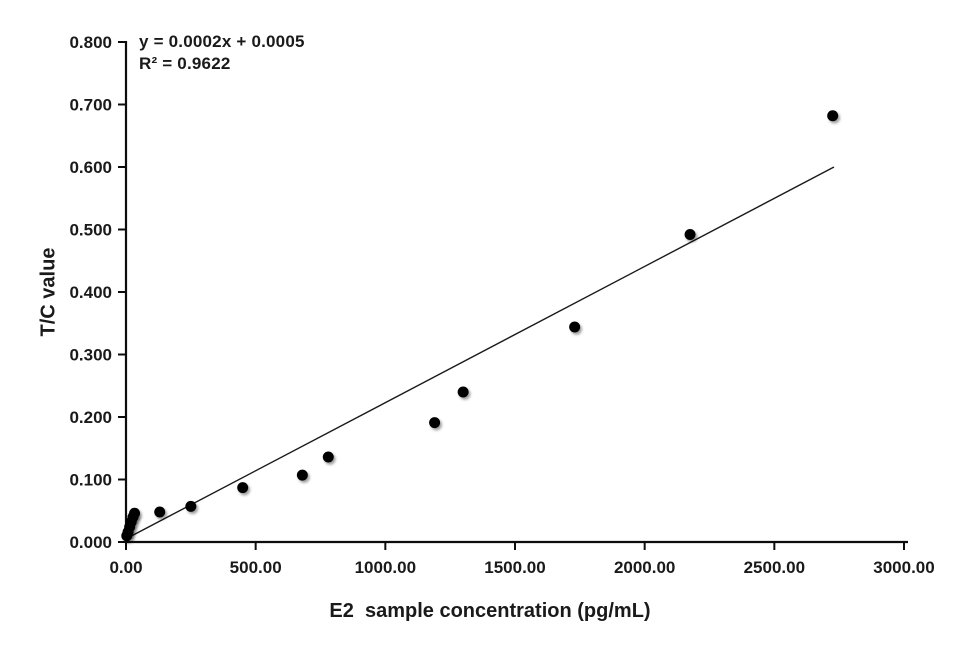  What do you see at coordinates (48, 292) in the screenshot?
I see `y-axis-title: T/C value` at bounding box center [48, 292].